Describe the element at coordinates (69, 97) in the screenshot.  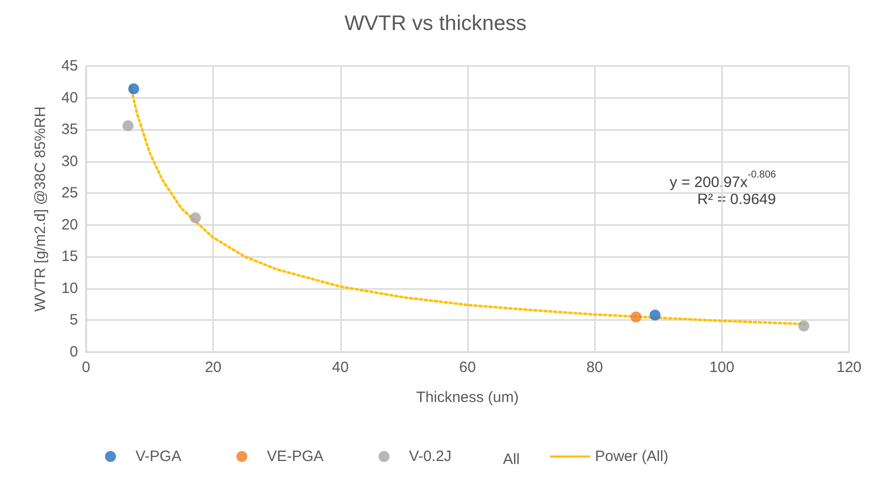
I see `y-tick-label: 40` at that location.